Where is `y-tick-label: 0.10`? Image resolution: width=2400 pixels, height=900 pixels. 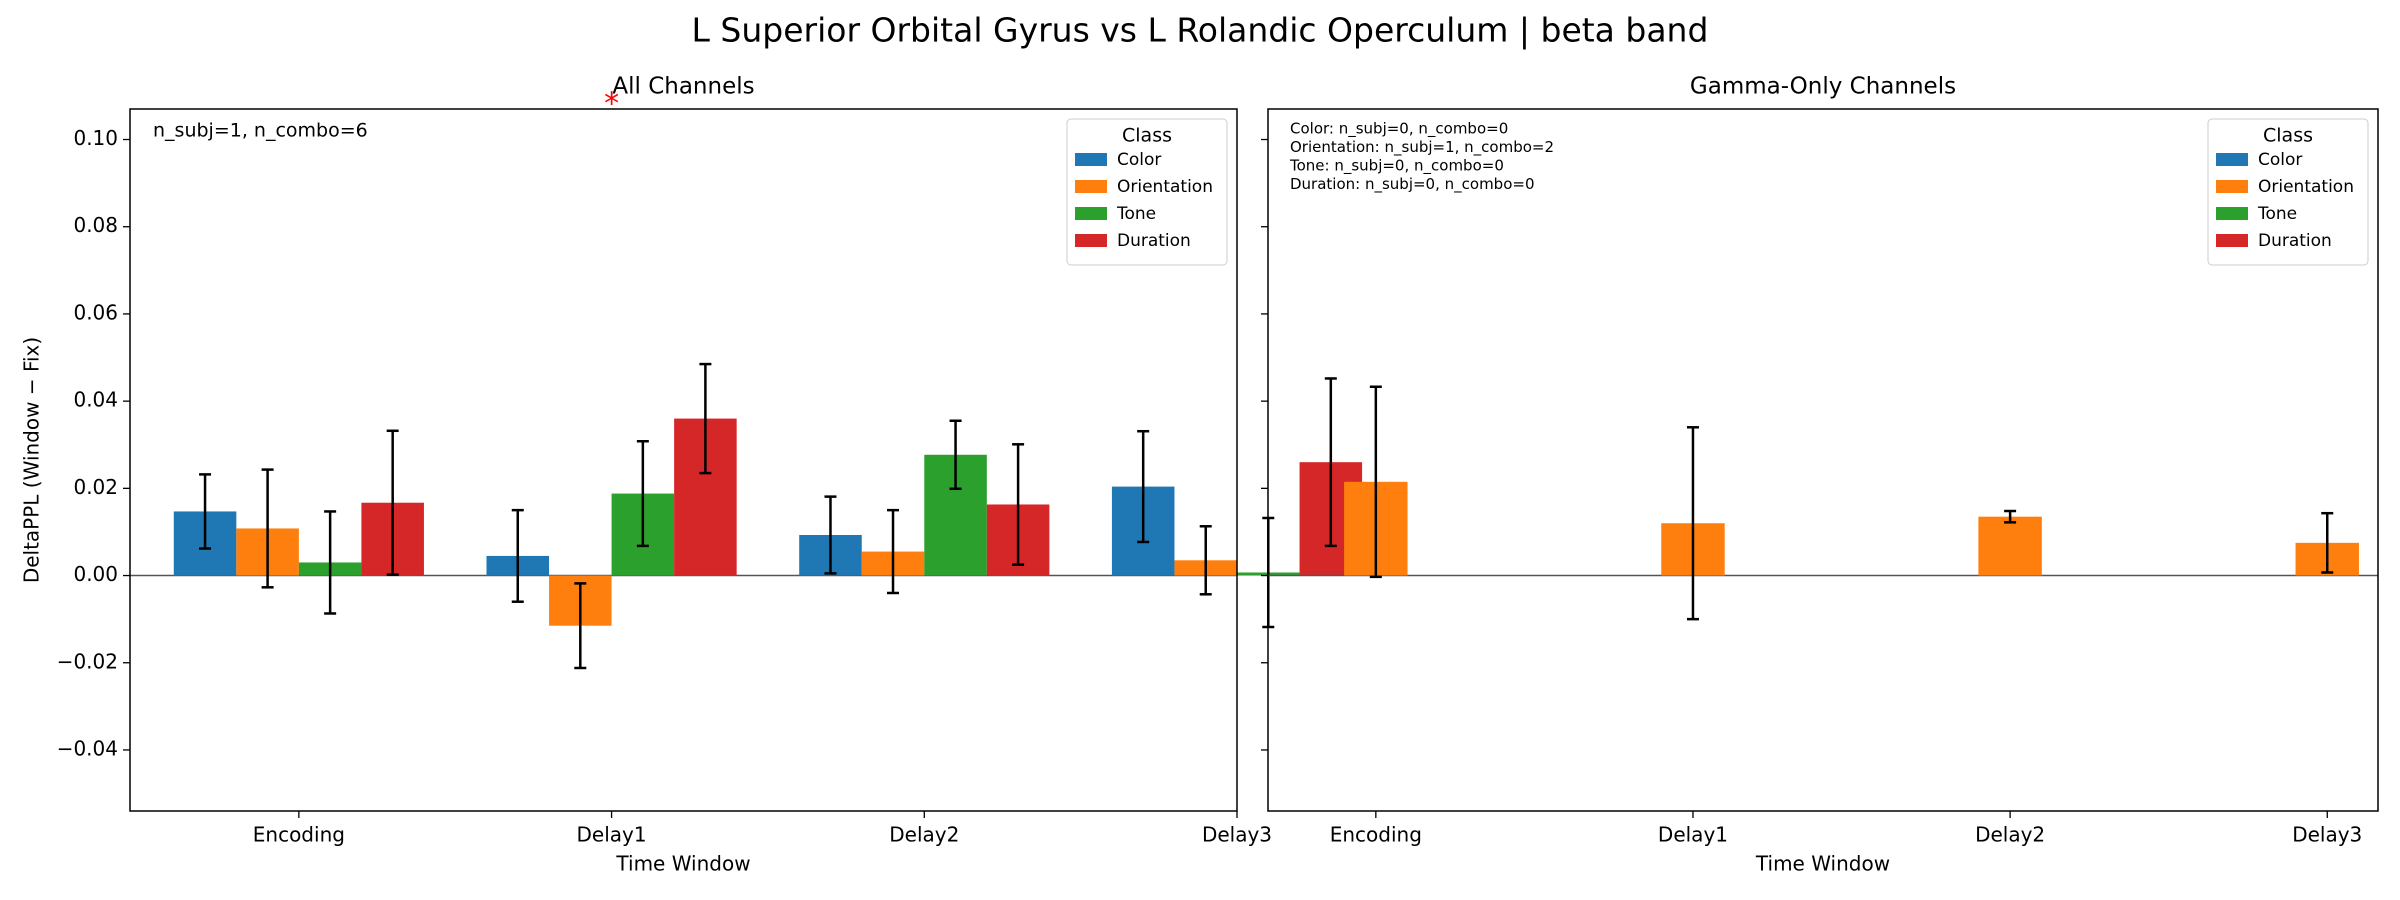
y-tick-label: 0.10 is located at coordinates (95, 138).